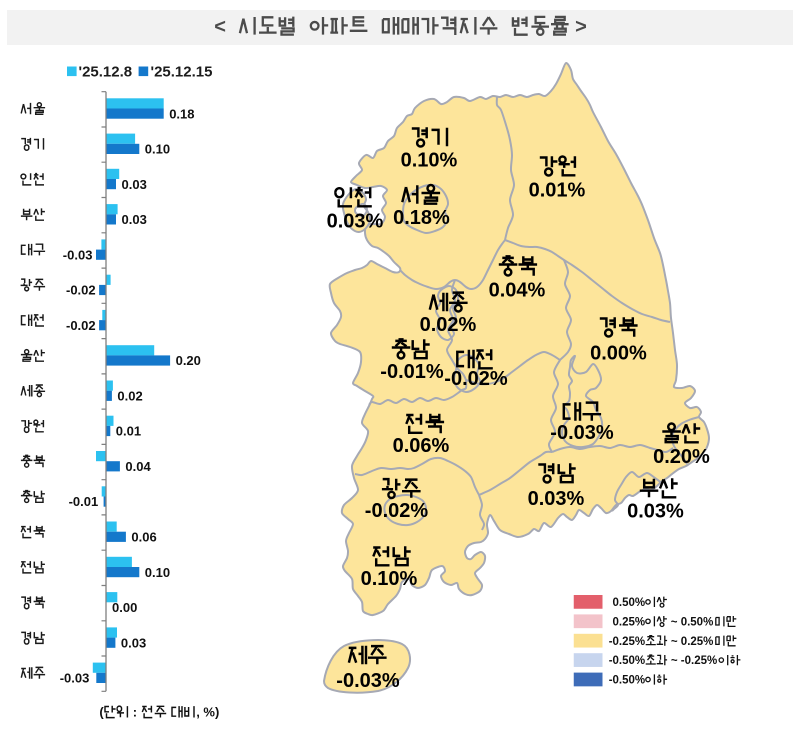 This screenshot has height=748, width=800. What do you see at coordinates (691, 622) in the screenshot?
I see `svg-text: ~ 0.50%` at bounding box center [691, 622].